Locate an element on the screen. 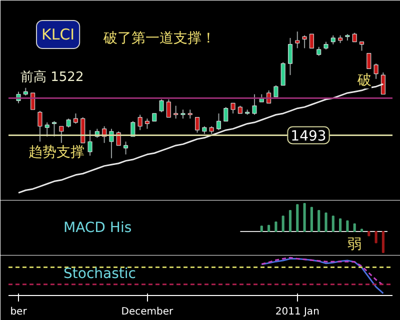 Image resolution: width=400 pixels, height=320 pixels. text: KLCI is located at coordinates (58, 35).